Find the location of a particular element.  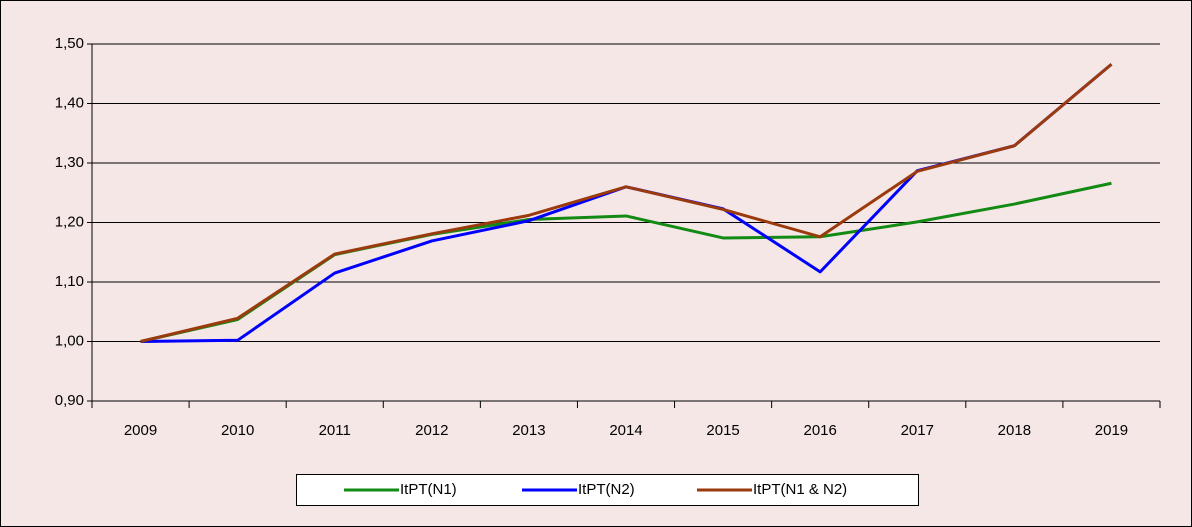

y-tick-label: 1,10 is located at coordinates (69, 281).